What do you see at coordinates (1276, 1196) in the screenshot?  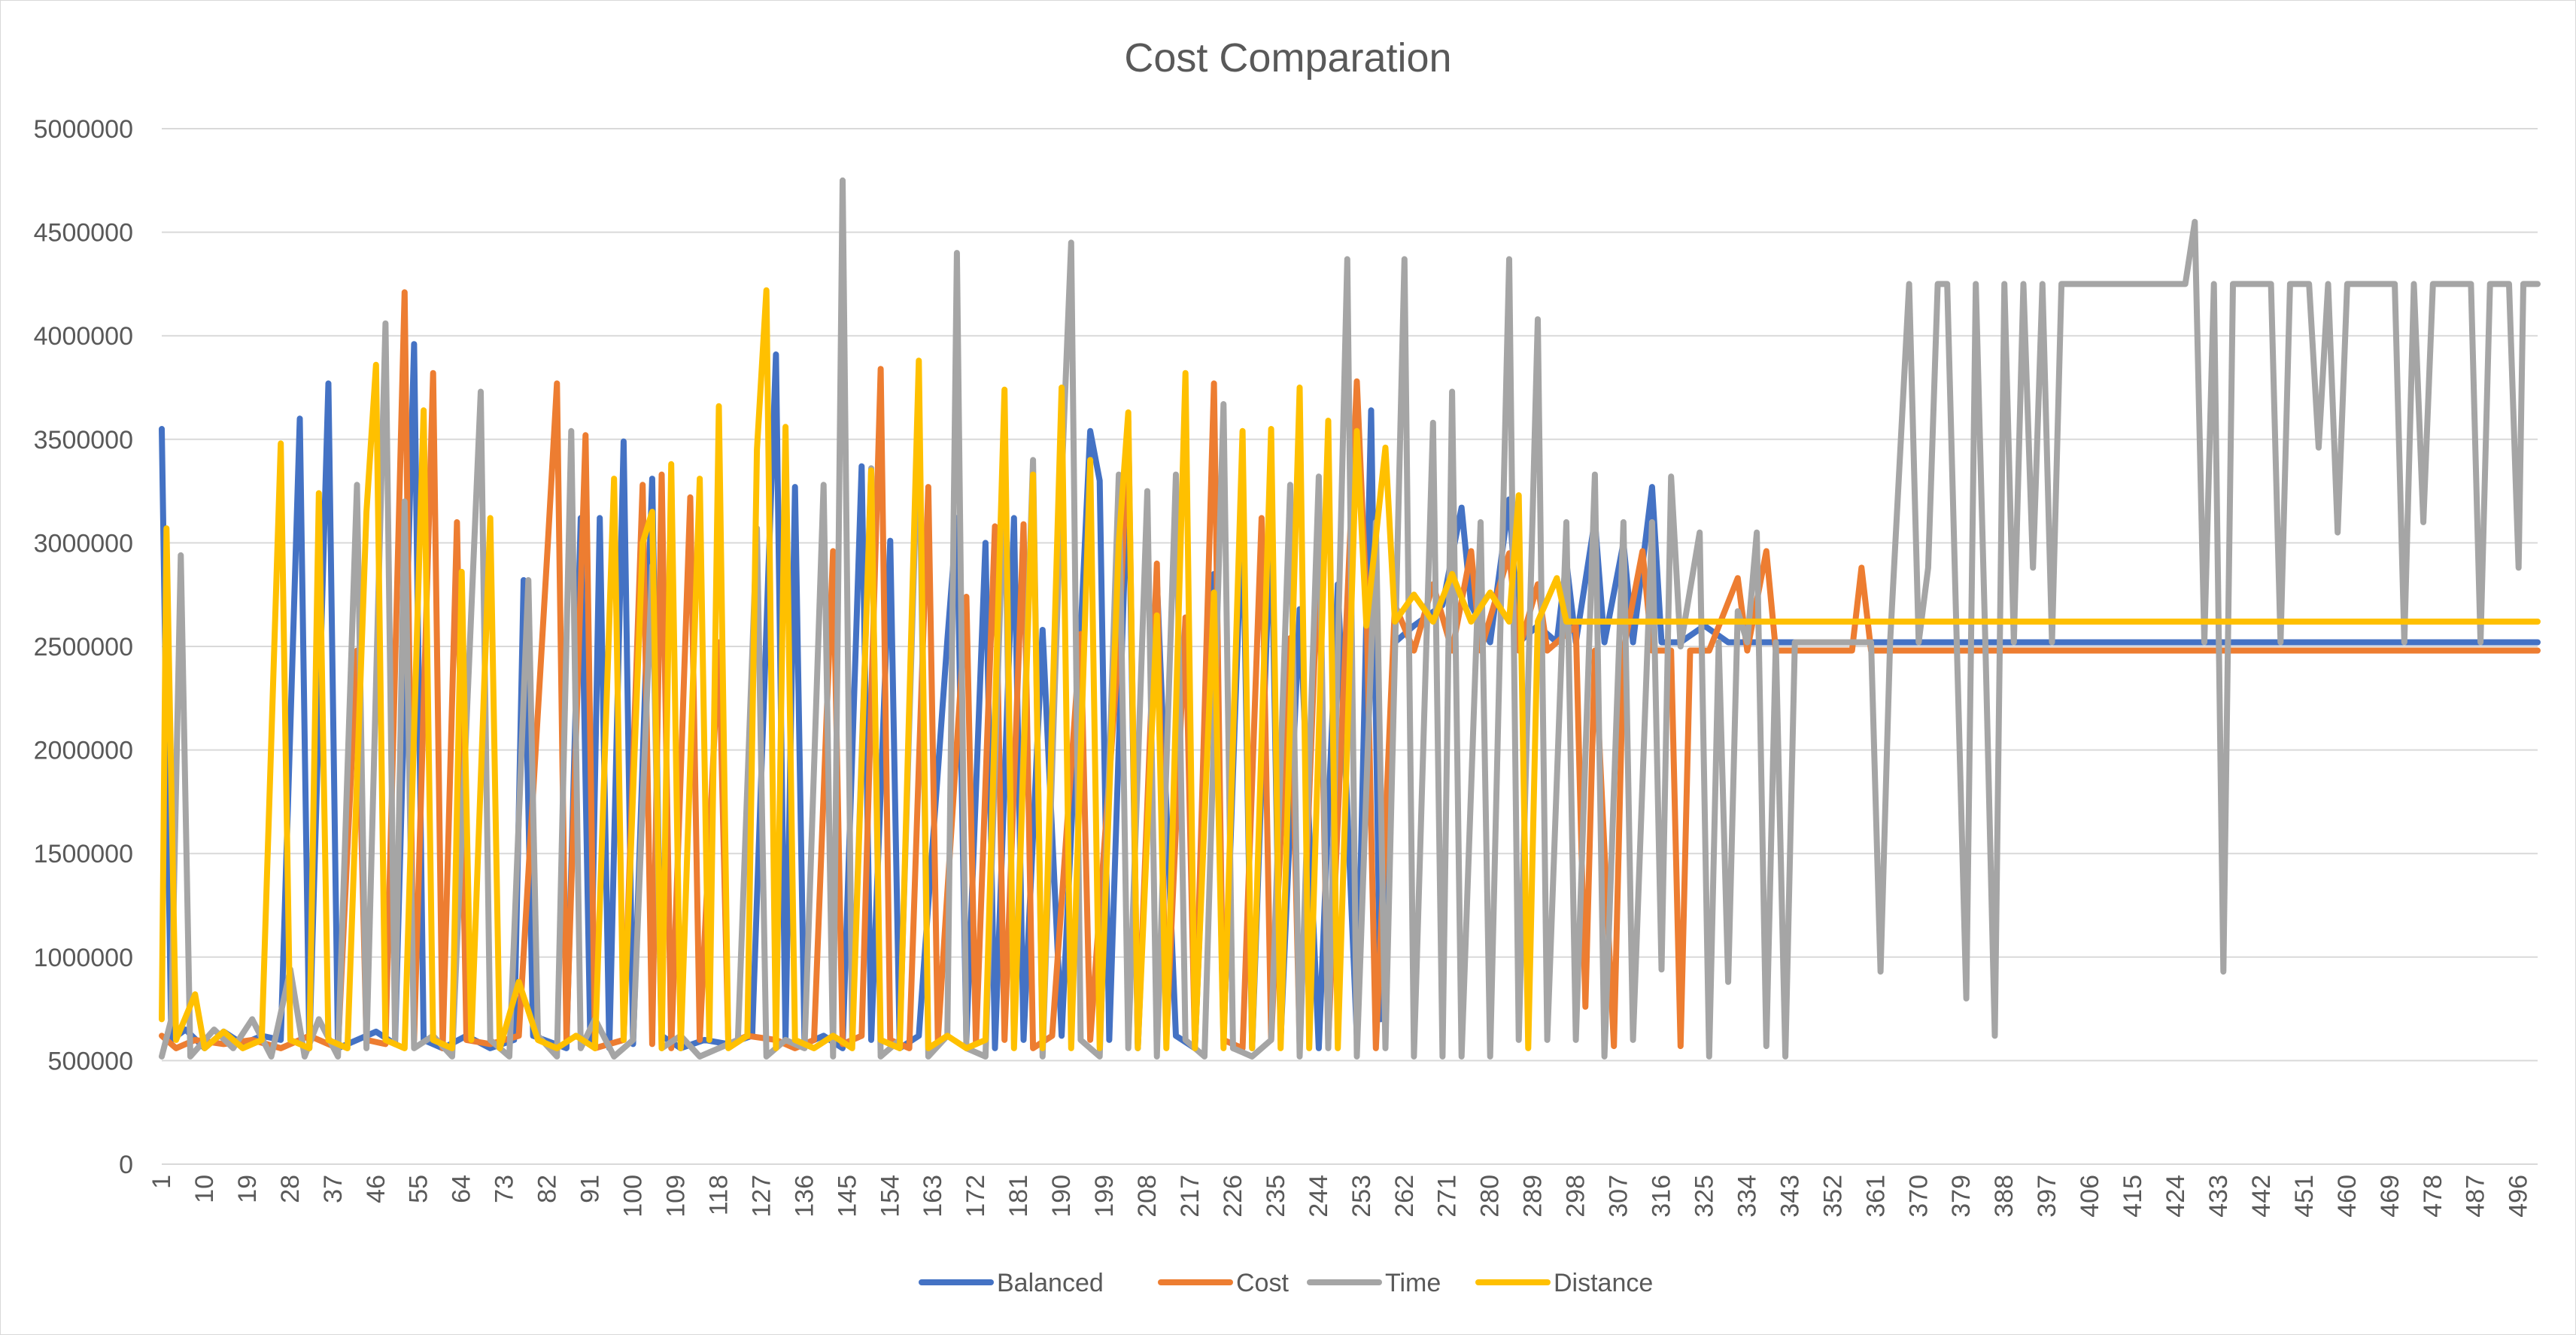 I see `x-tick-label: 235` at bounding box center [1276, 1196].